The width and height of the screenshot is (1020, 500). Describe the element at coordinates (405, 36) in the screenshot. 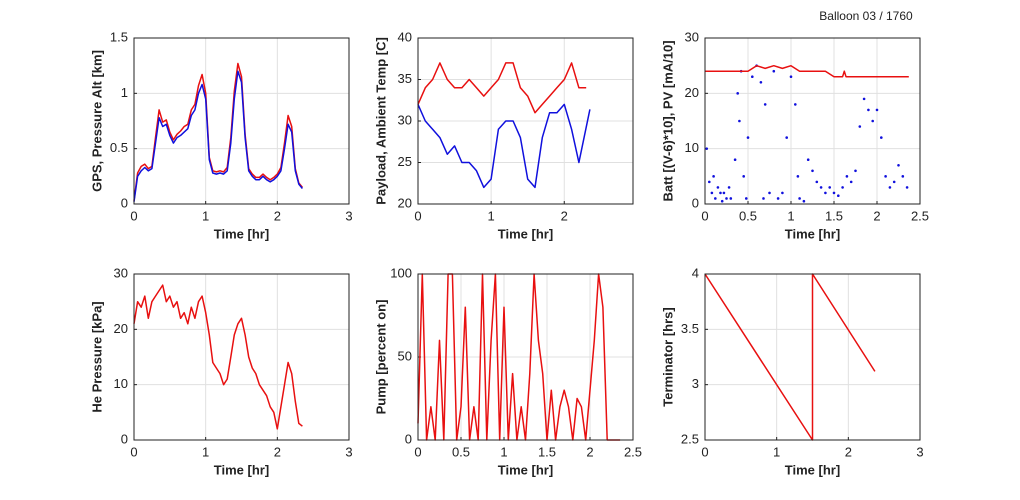

I see `y-tick-label: 40` at that location.